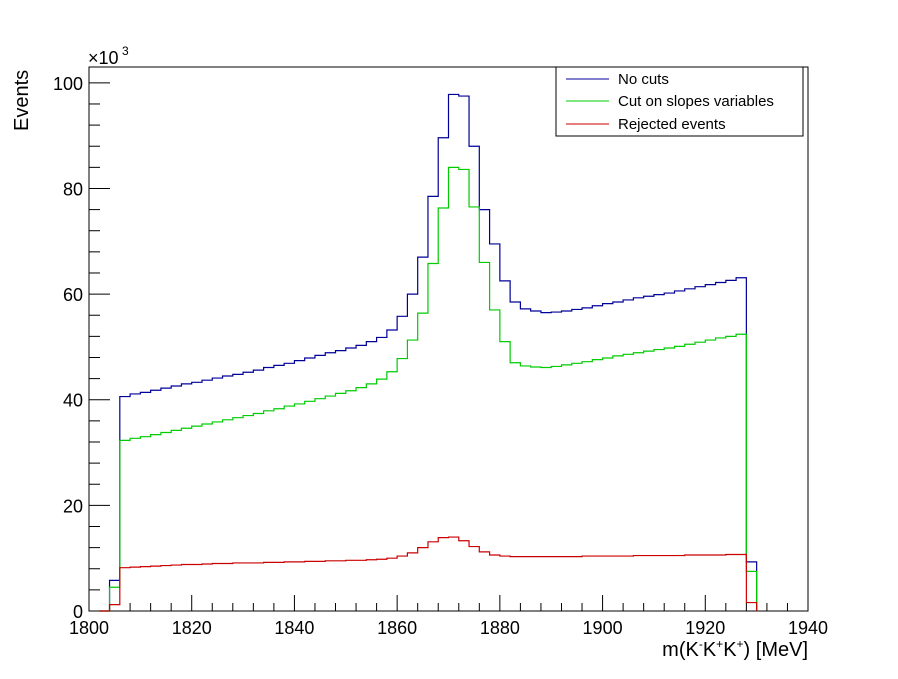  What do you see at coordinates (89, 628) in the screenshot?
I see `x-tick-label: 1800` at bounding box center [89, 628].